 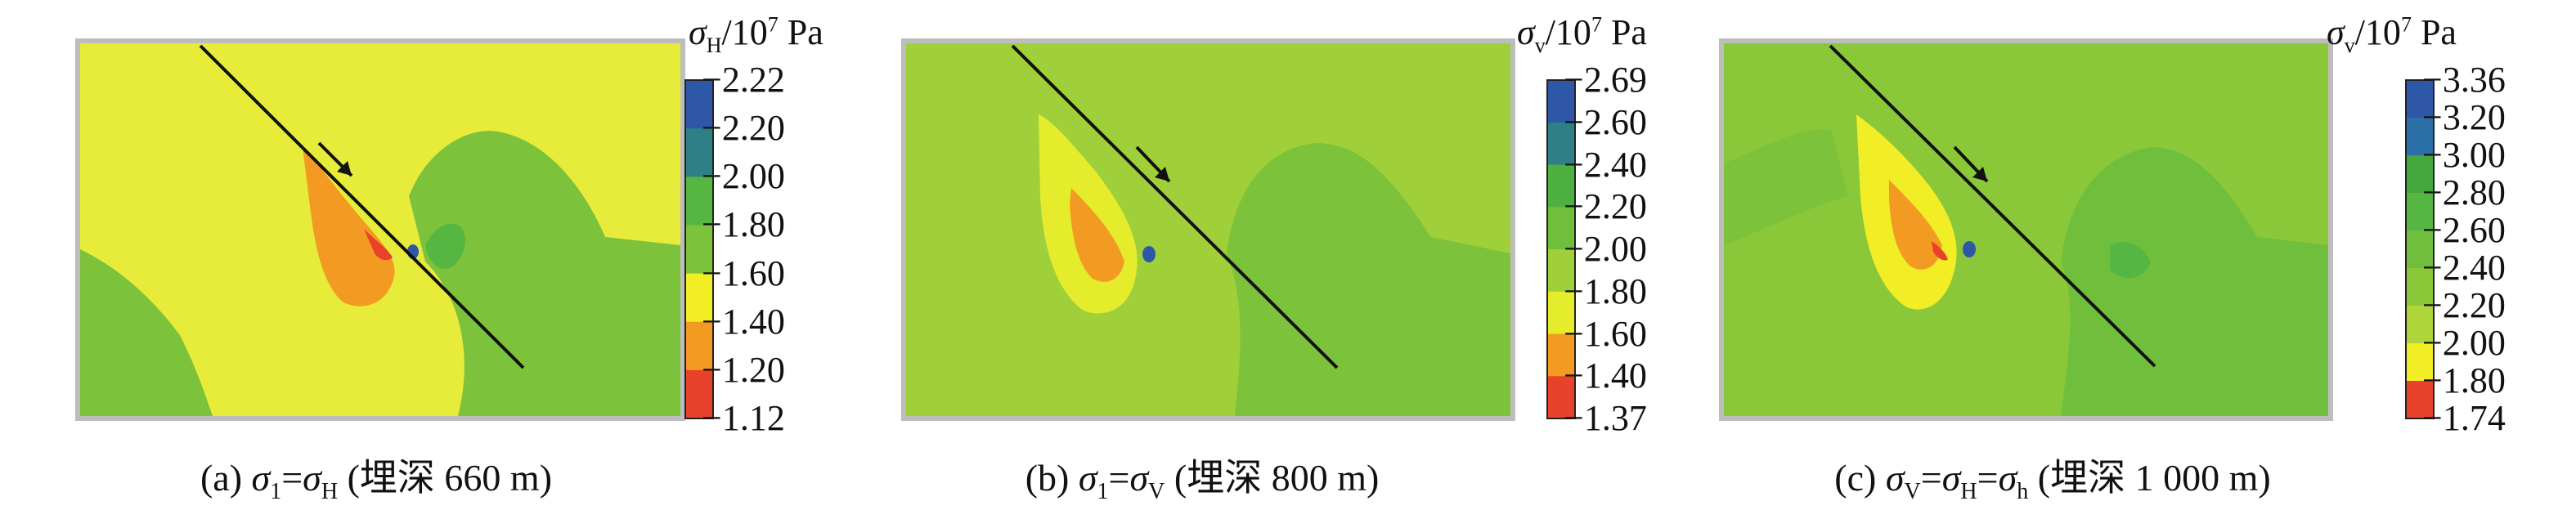 I want to click on region-left-green-c, so click(x=1786, y=187).